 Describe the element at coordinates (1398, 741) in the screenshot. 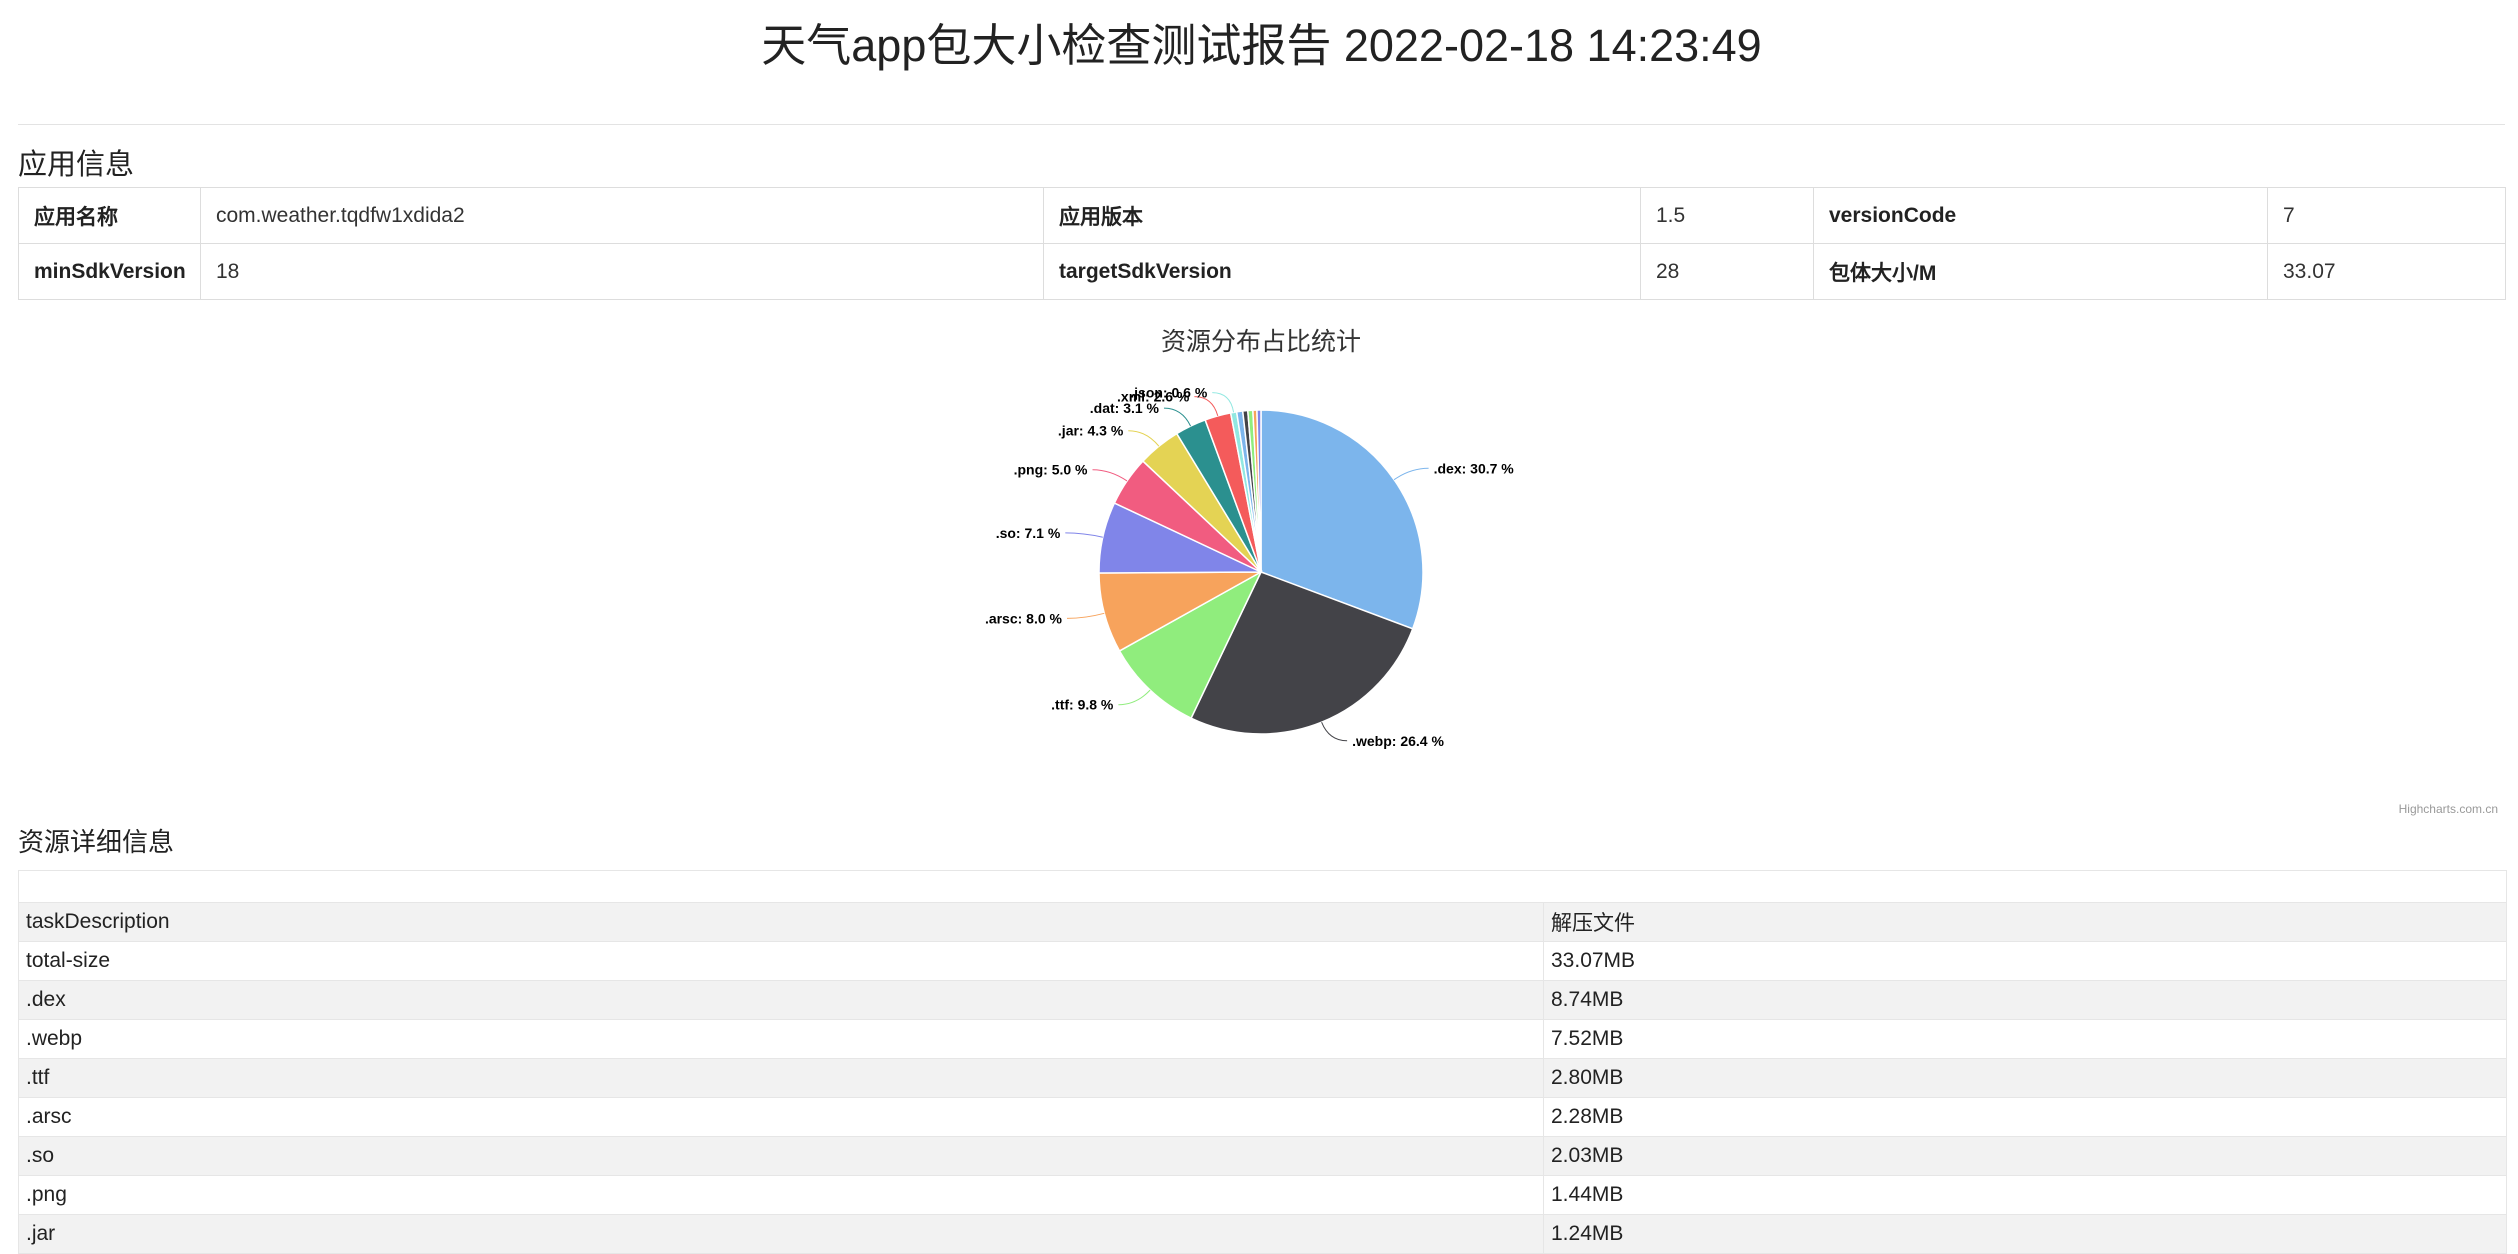

I see `slice-data-label: .webp: 26.4 %` at that location.